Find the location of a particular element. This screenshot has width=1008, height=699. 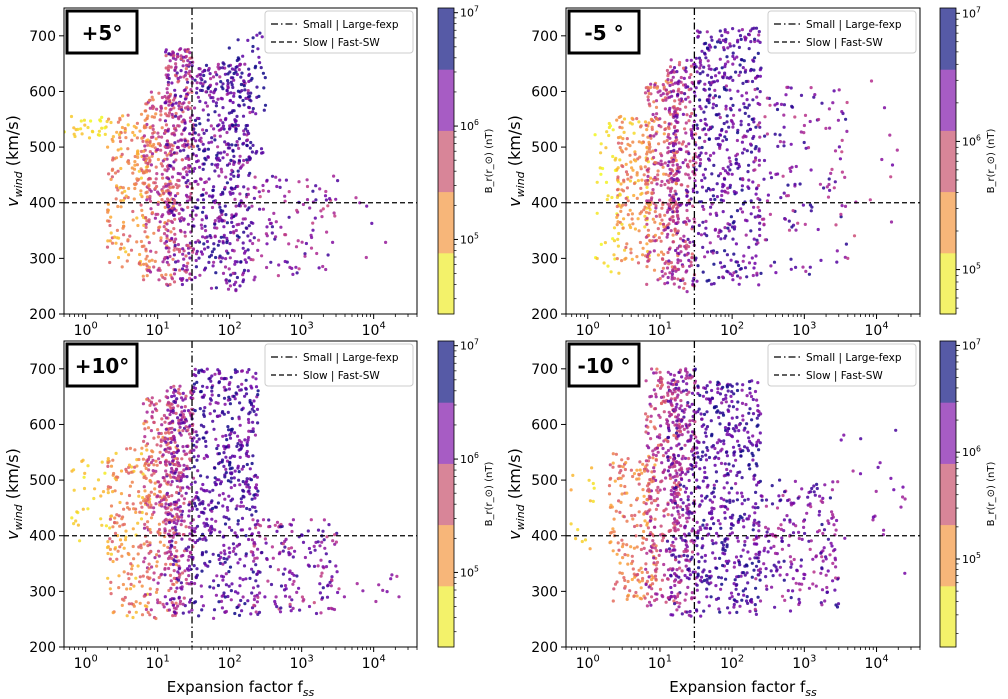

y-tick-label: 400 is located at coordinates (42, 204).